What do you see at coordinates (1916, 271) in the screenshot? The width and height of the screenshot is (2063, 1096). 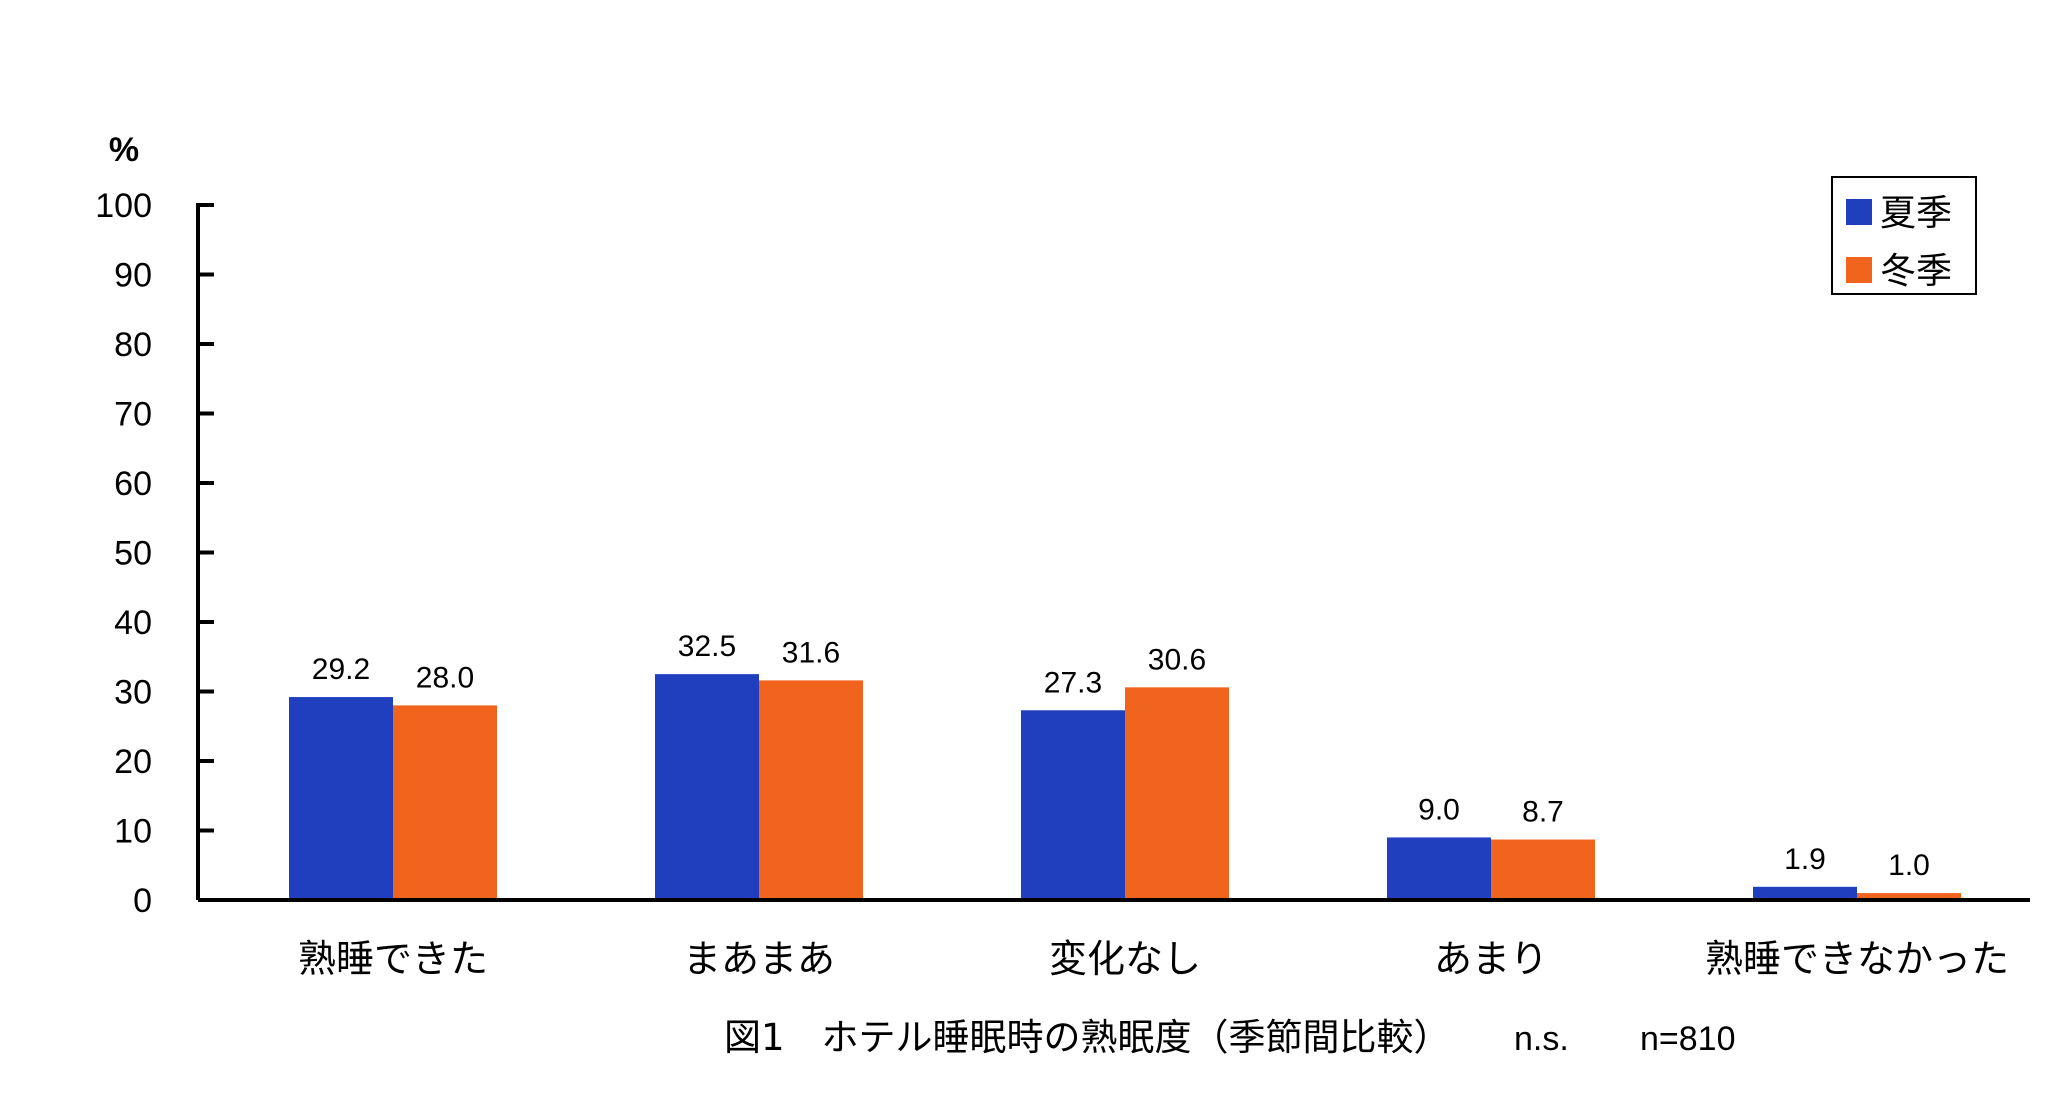 I see `legend-label: 冬季` at bounding box center [1916, 271].